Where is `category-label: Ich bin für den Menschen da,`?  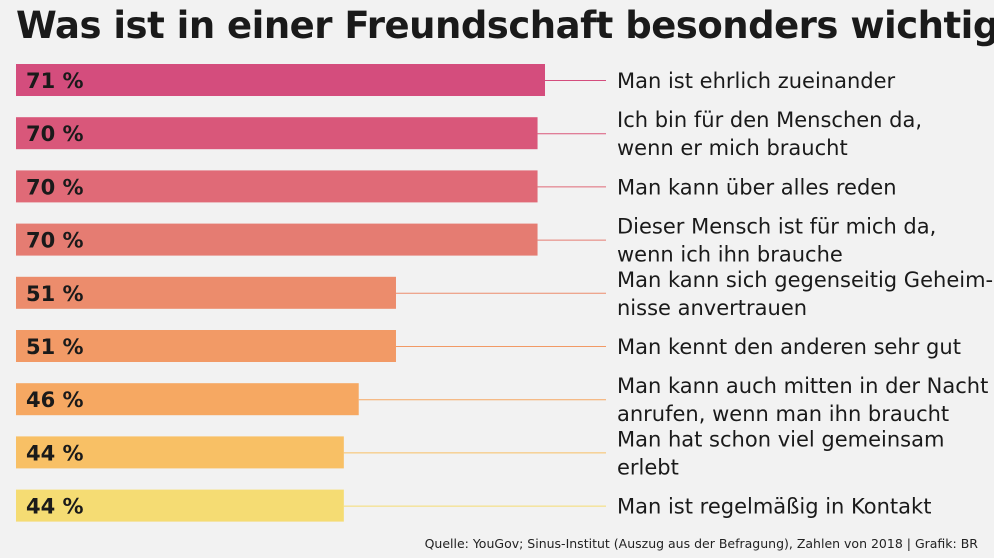 category-label: Ich bin für den Menschen da, is located at coordinates (769, 120).